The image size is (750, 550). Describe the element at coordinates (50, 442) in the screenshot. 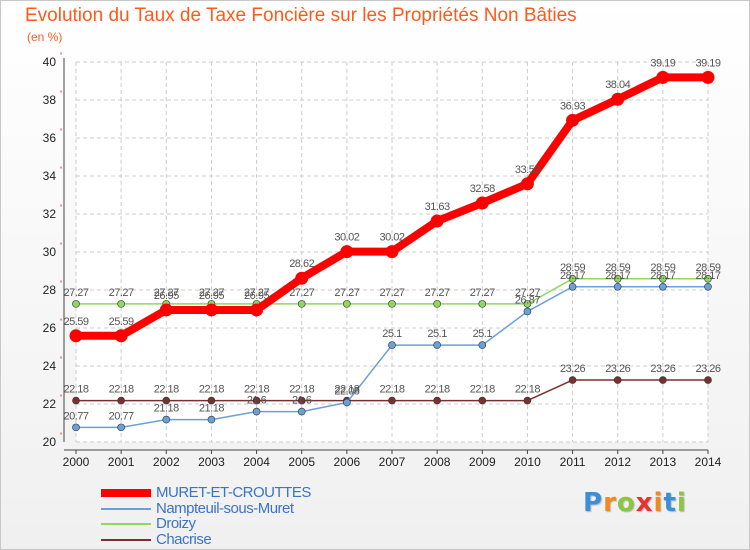

I see `y-tick-label: 20` at that location.